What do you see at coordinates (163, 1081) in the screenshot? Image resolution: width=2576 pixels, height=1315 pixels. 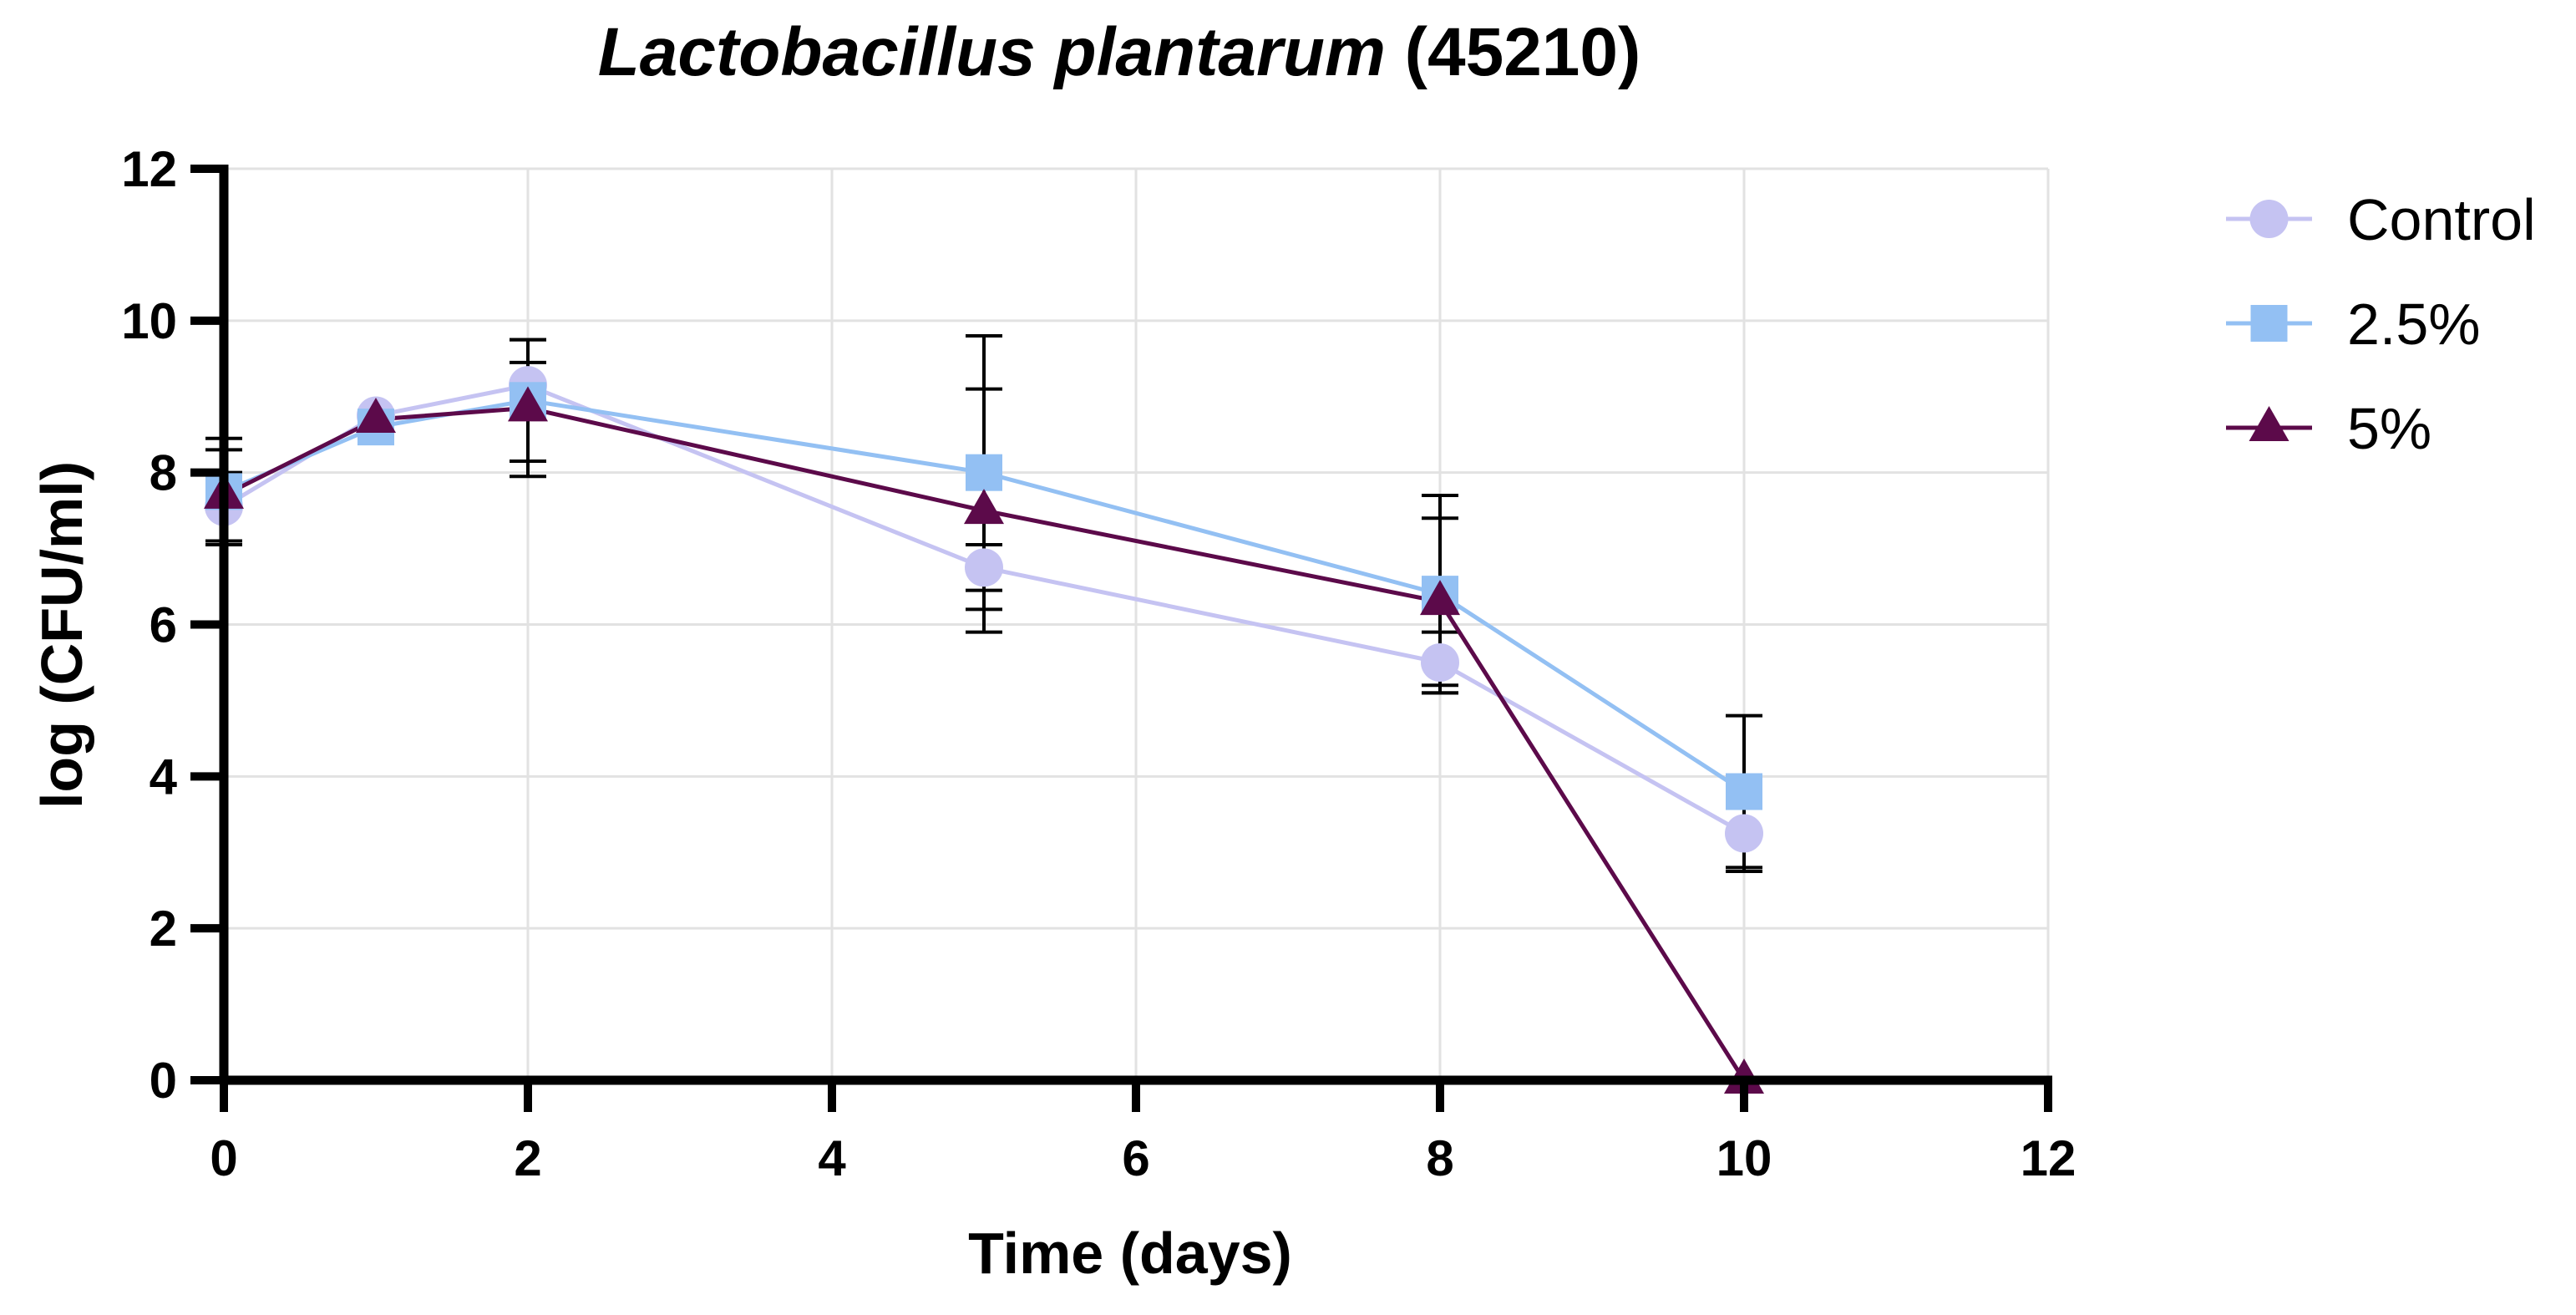 I see `y-tick-label: 0` at bounding box center [163, 1081].